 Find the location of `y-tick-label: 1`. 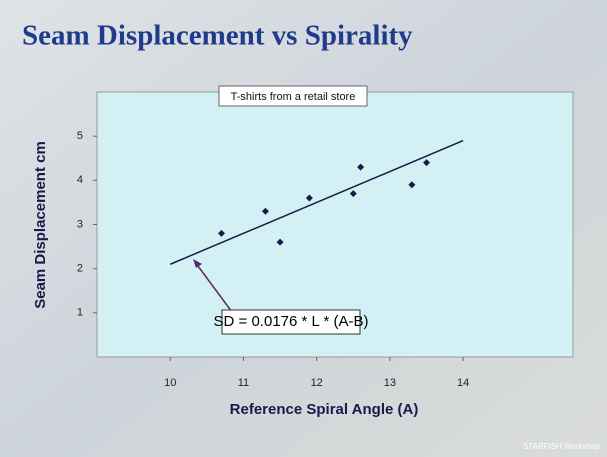

y-tick-label: 1 is located at coordinates (80, 313).